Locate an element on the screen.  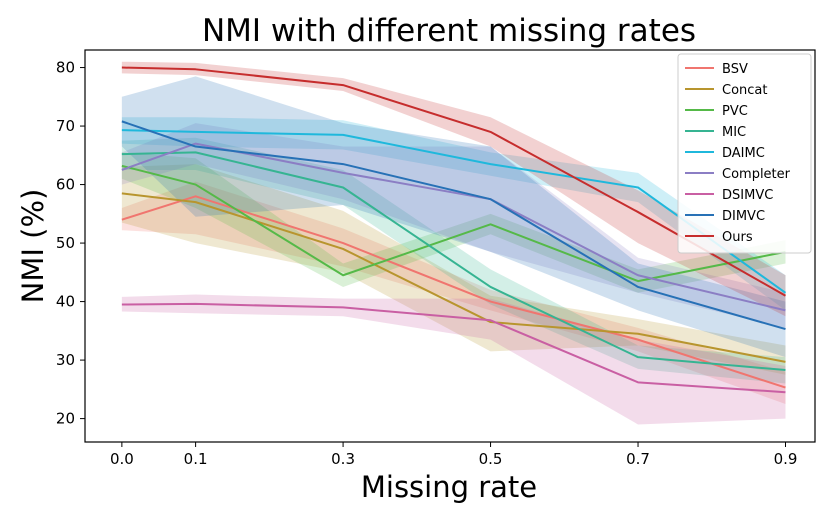
legend-label-bsv: BSV is located at coordinates (735, 69).